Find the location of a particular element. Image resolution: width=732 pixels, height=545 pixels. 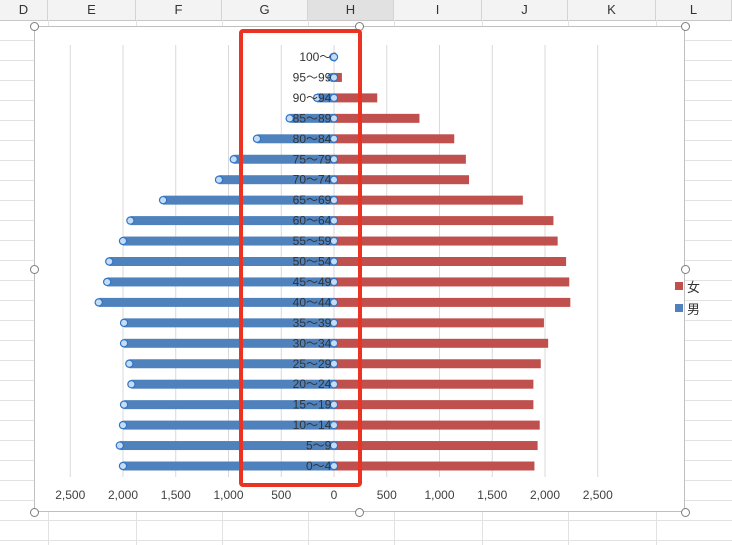

legend: 女 男 is located at coordinates (687, 297).